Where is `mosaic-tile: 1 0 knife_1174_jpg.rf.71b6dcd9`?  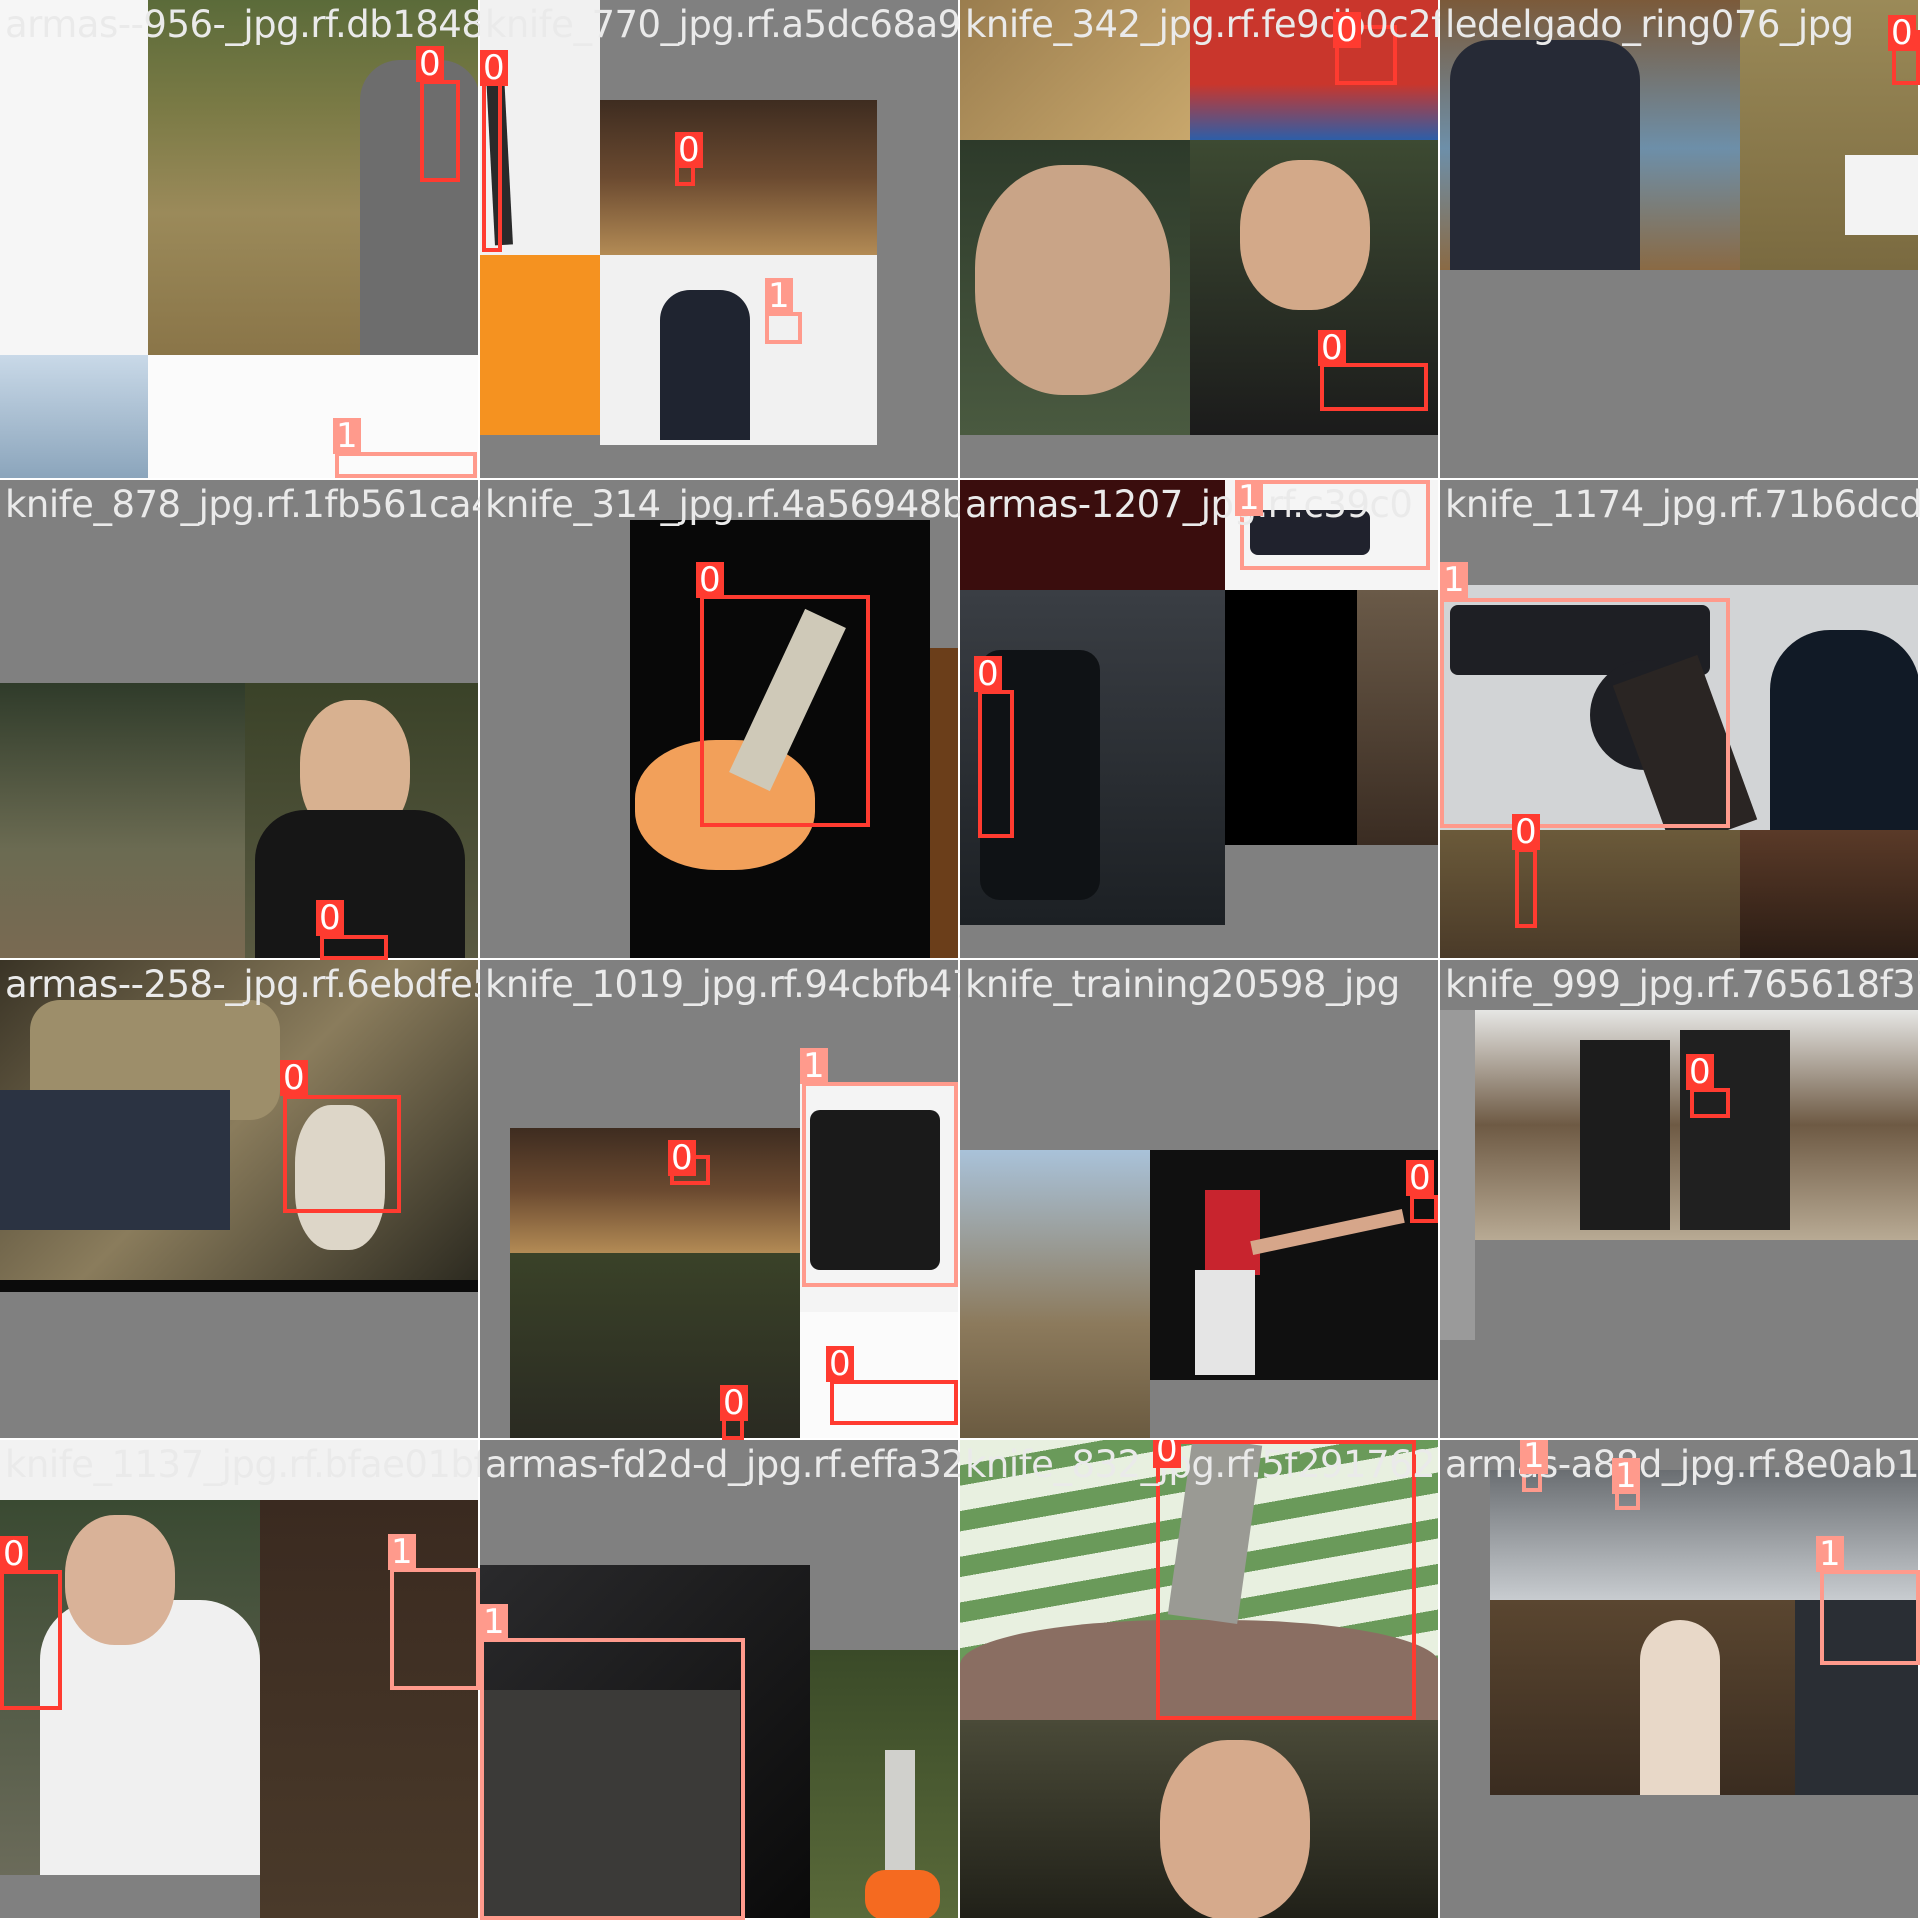 mosaic-tile: 1 0 knife_1174_jpg.rf.71b6dcd9 is located at coordinates (1680, 720).